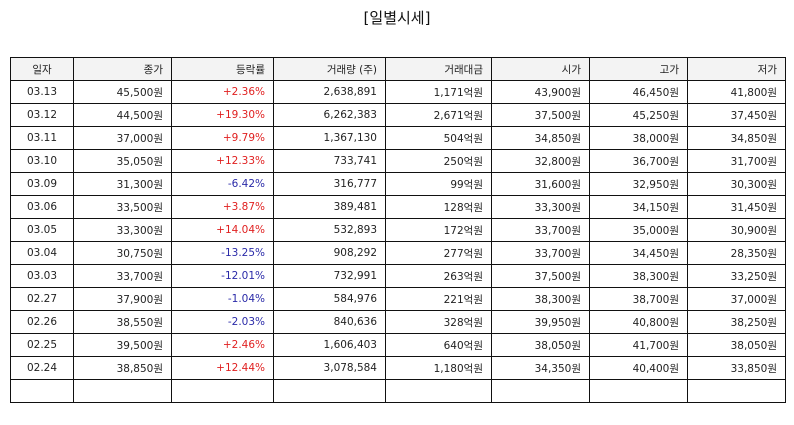  Describe the element at coordinates (638, 184) in the screenshot. I see `high-cell: 32,950원` at that location.